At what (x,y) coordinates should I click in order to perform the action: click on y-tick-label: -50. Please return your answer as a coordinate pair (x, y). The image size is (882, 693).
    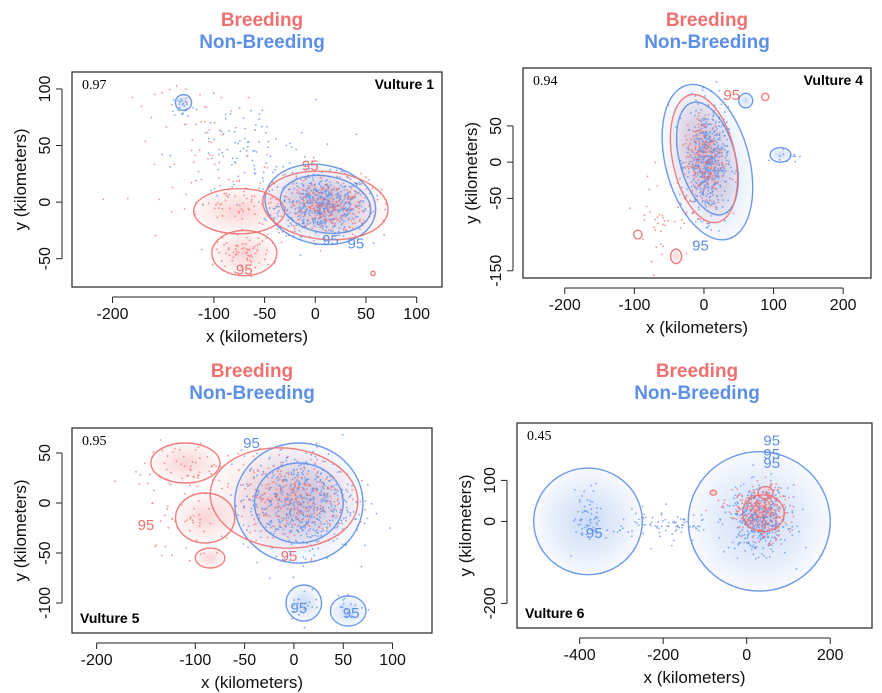
    Looking at the image, I should click on (496, 198).